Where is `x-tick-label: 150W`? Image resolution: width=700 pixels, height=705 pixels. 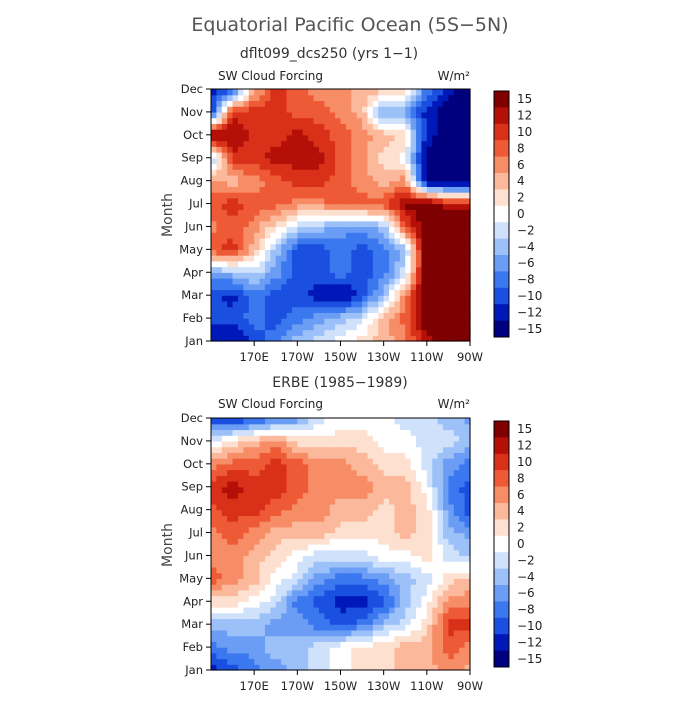
x-tick-label: 150W is located at coordinates (340, 357).